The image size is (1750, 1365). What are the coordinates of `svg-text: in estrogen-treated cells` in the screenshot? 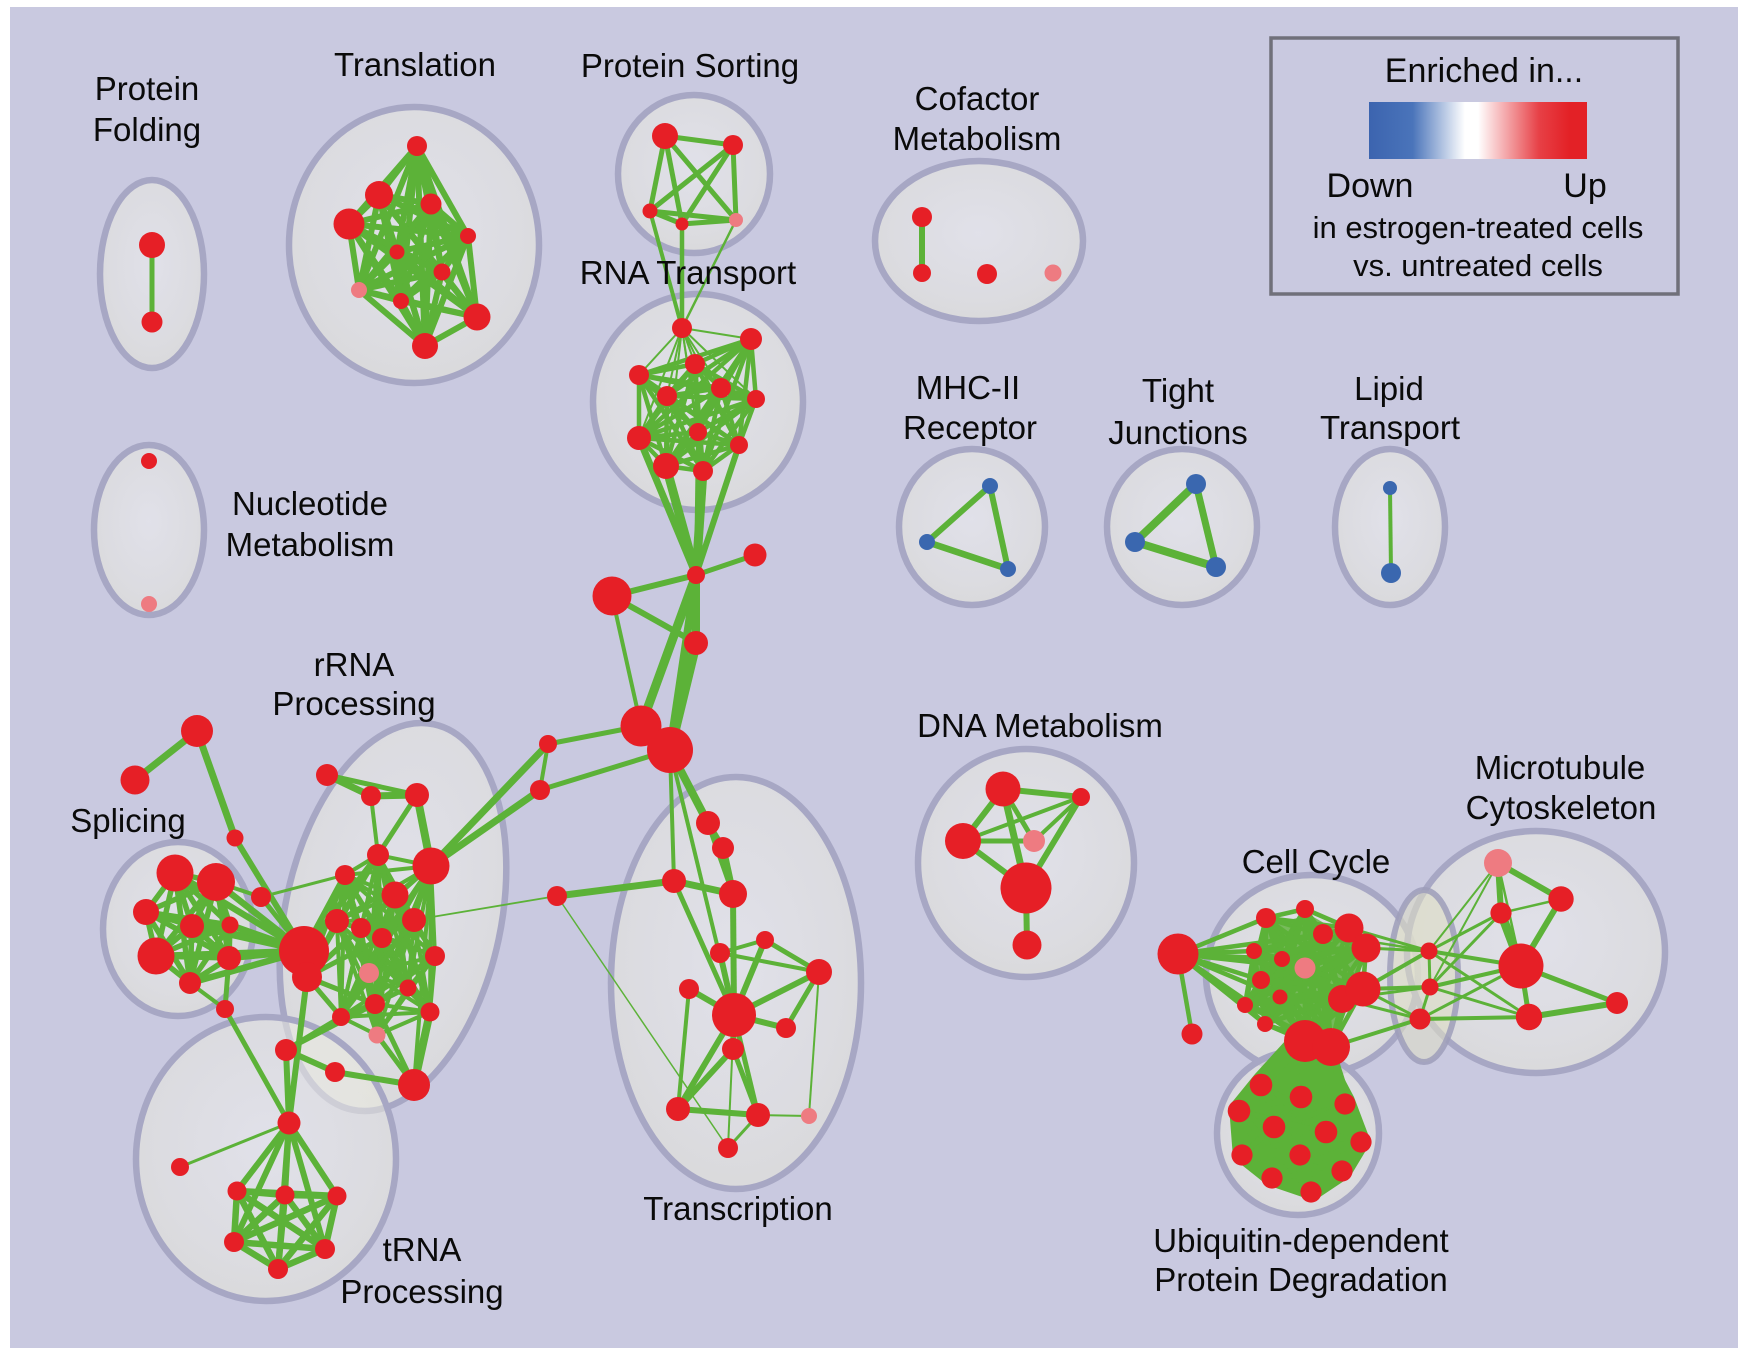 It's located at (1478, 227).